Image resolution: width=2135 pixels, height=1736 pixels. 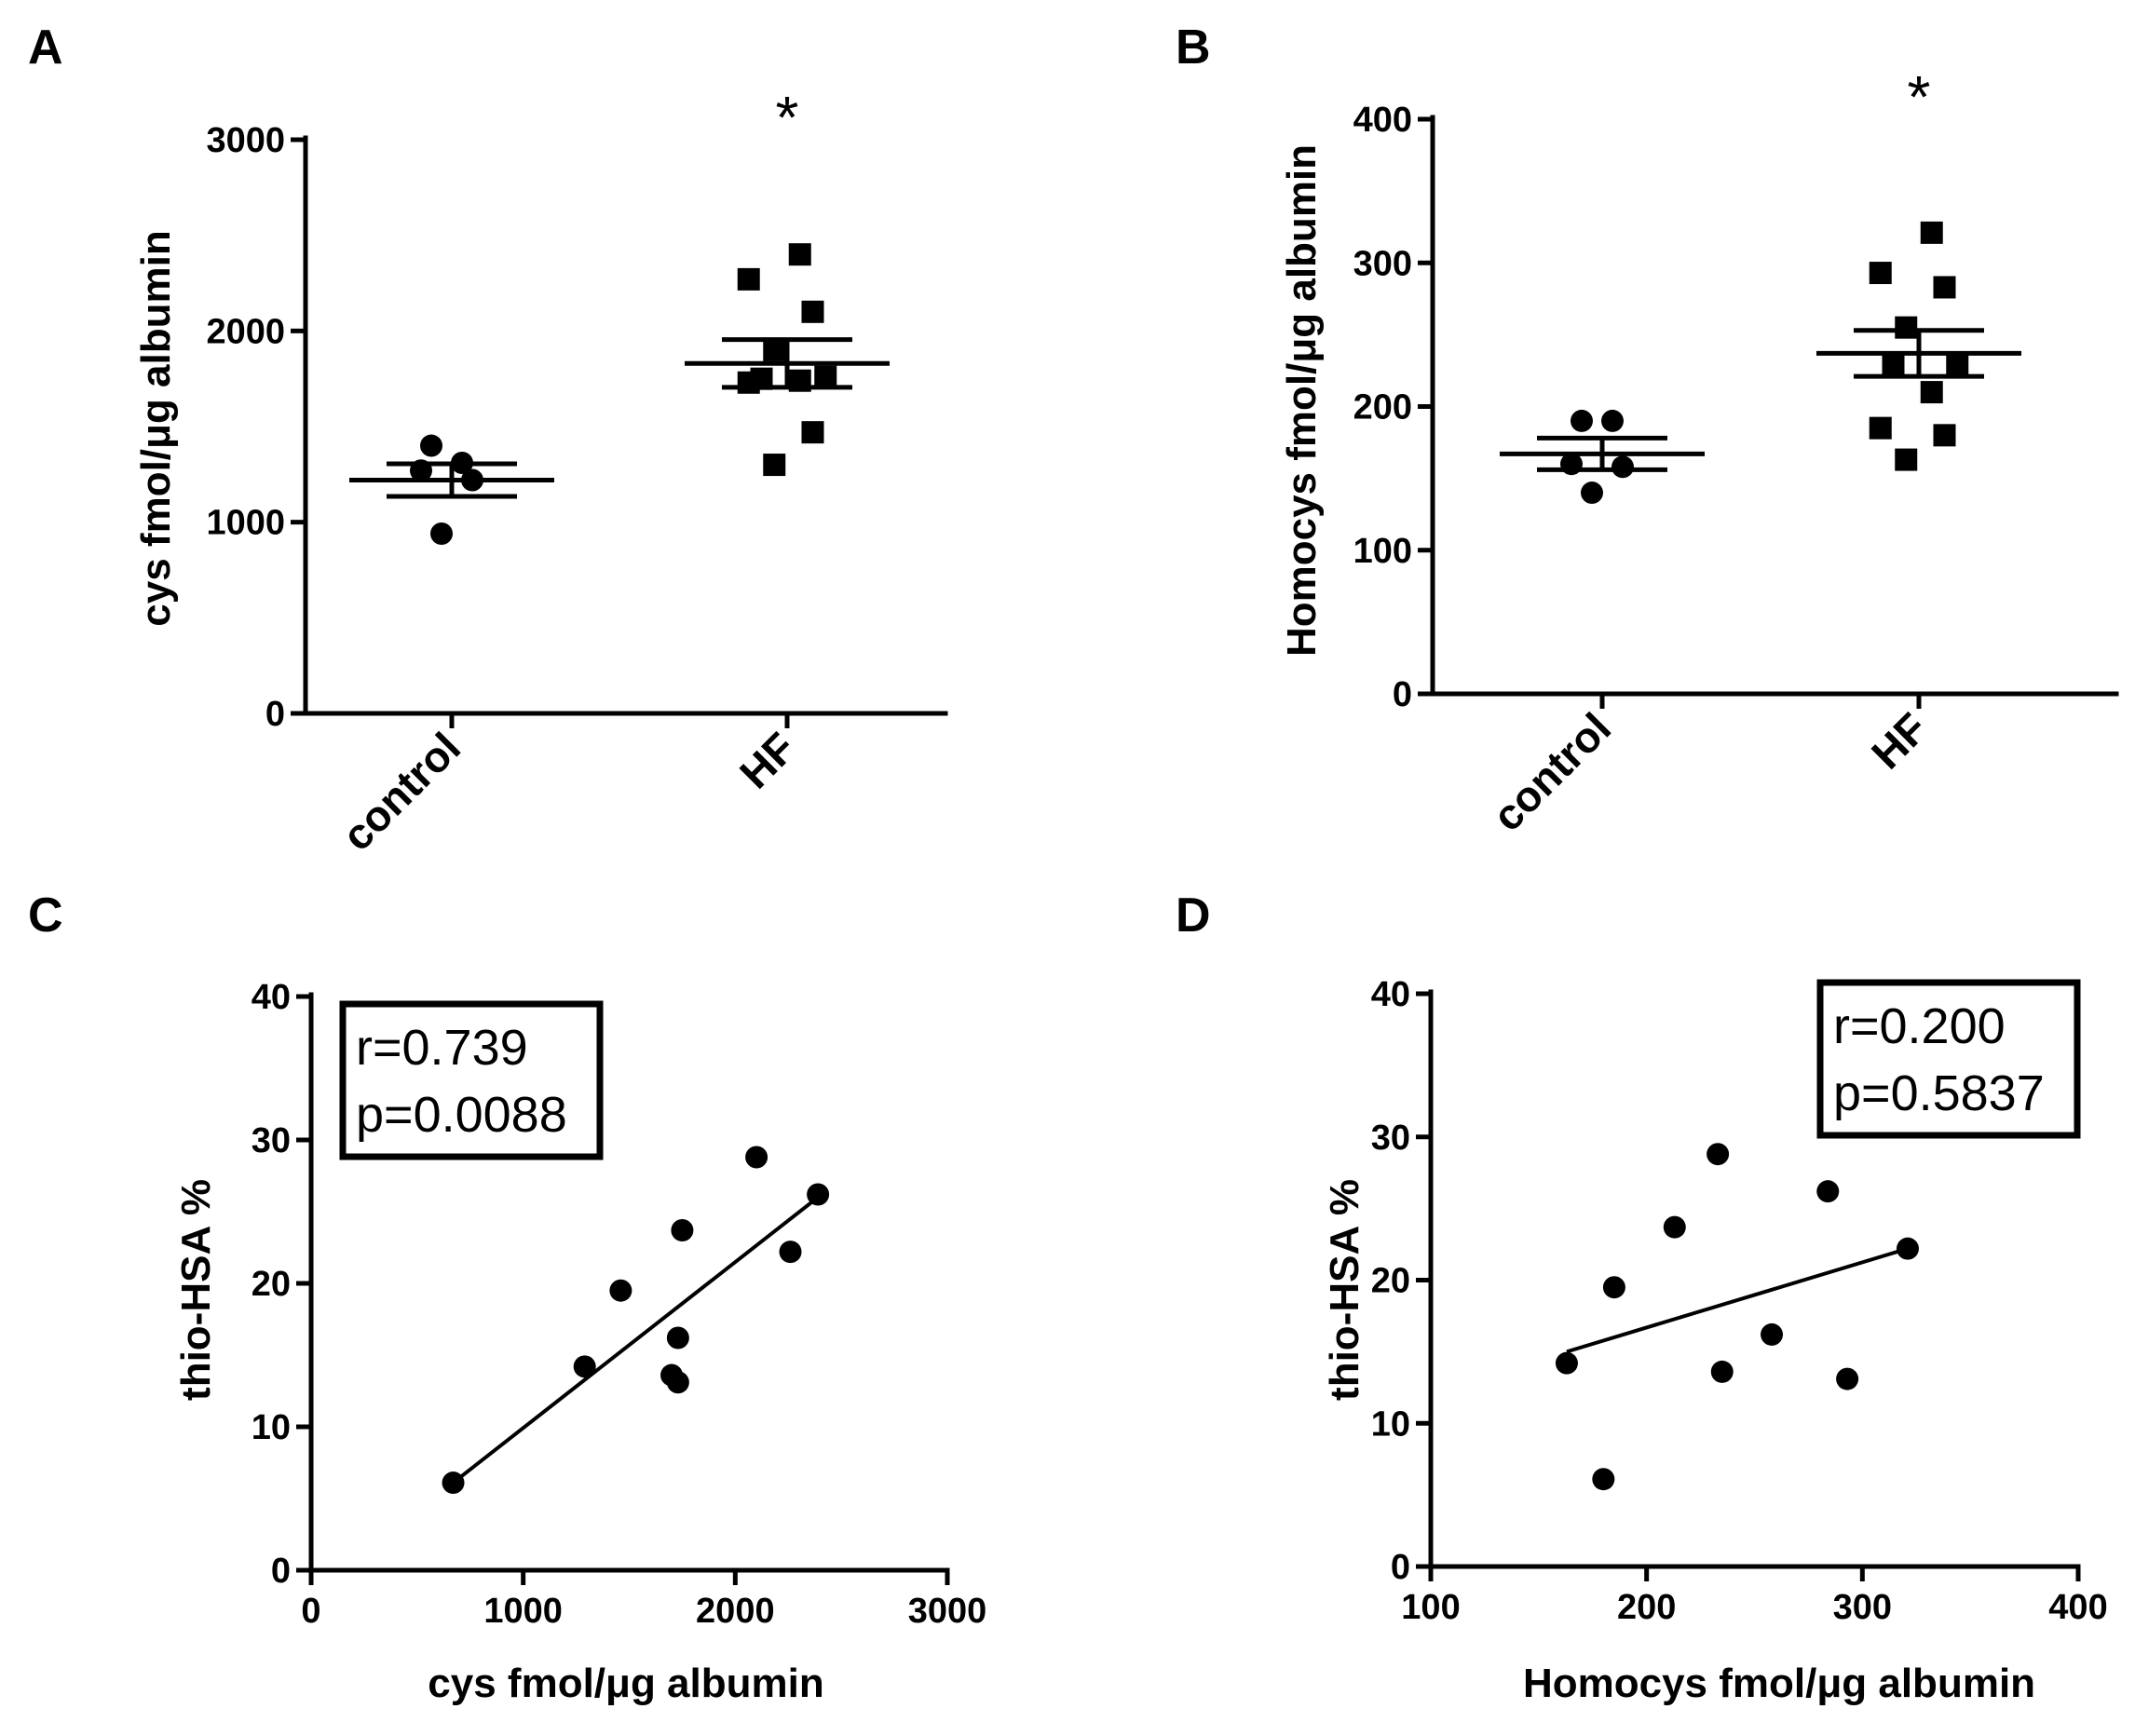 What do you see at coordinates (246, 140) in the screenshot?
I see `y-tick-label: 3000` at bounding box center [246, 140].